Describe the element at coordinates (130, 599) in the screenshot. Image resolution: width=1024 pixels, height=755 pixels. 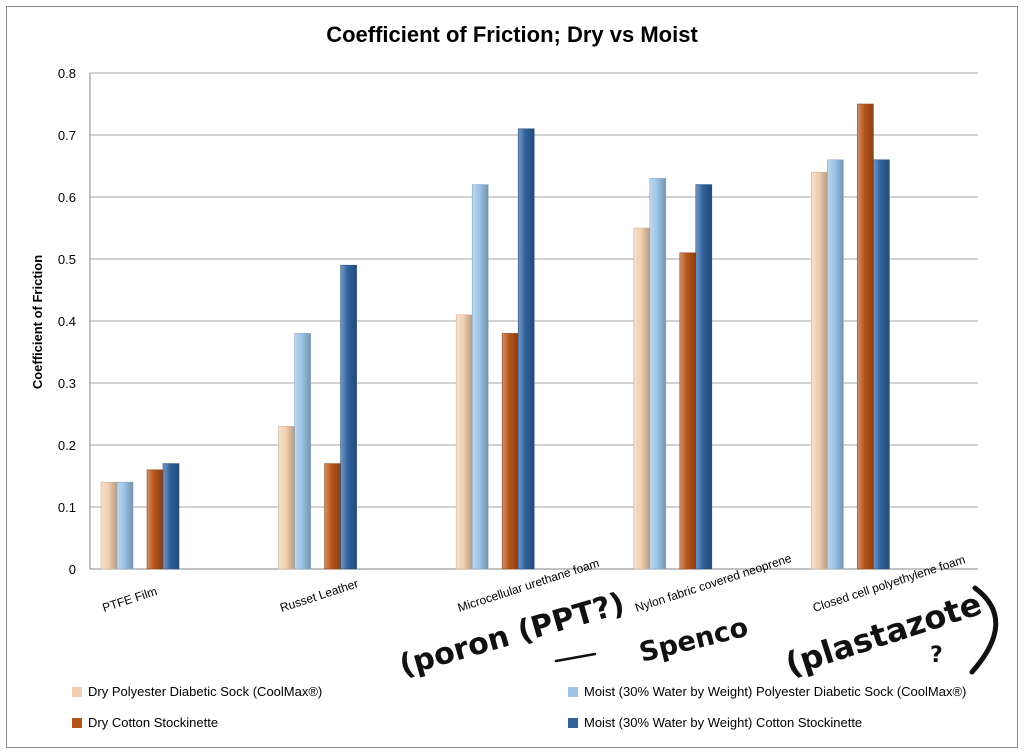
I see `x-tick-label: PTFE Film` at that location.